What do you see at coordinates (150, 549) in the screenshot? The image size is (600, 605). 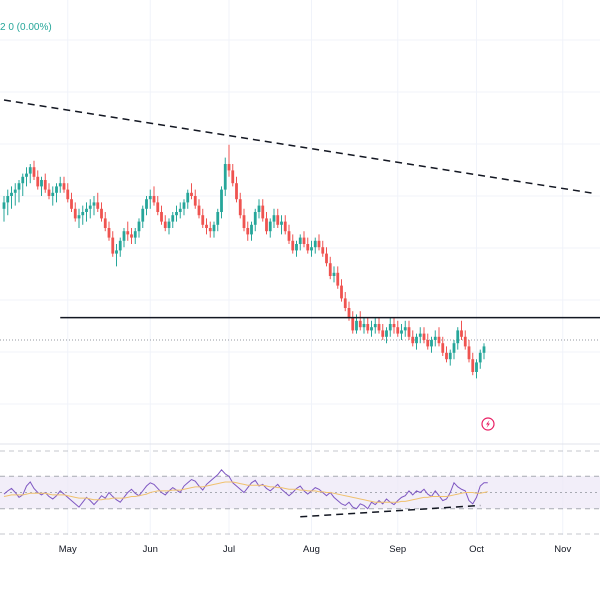 I see `x-axis-tick-label: Jun` at bounding box center [150, 549].